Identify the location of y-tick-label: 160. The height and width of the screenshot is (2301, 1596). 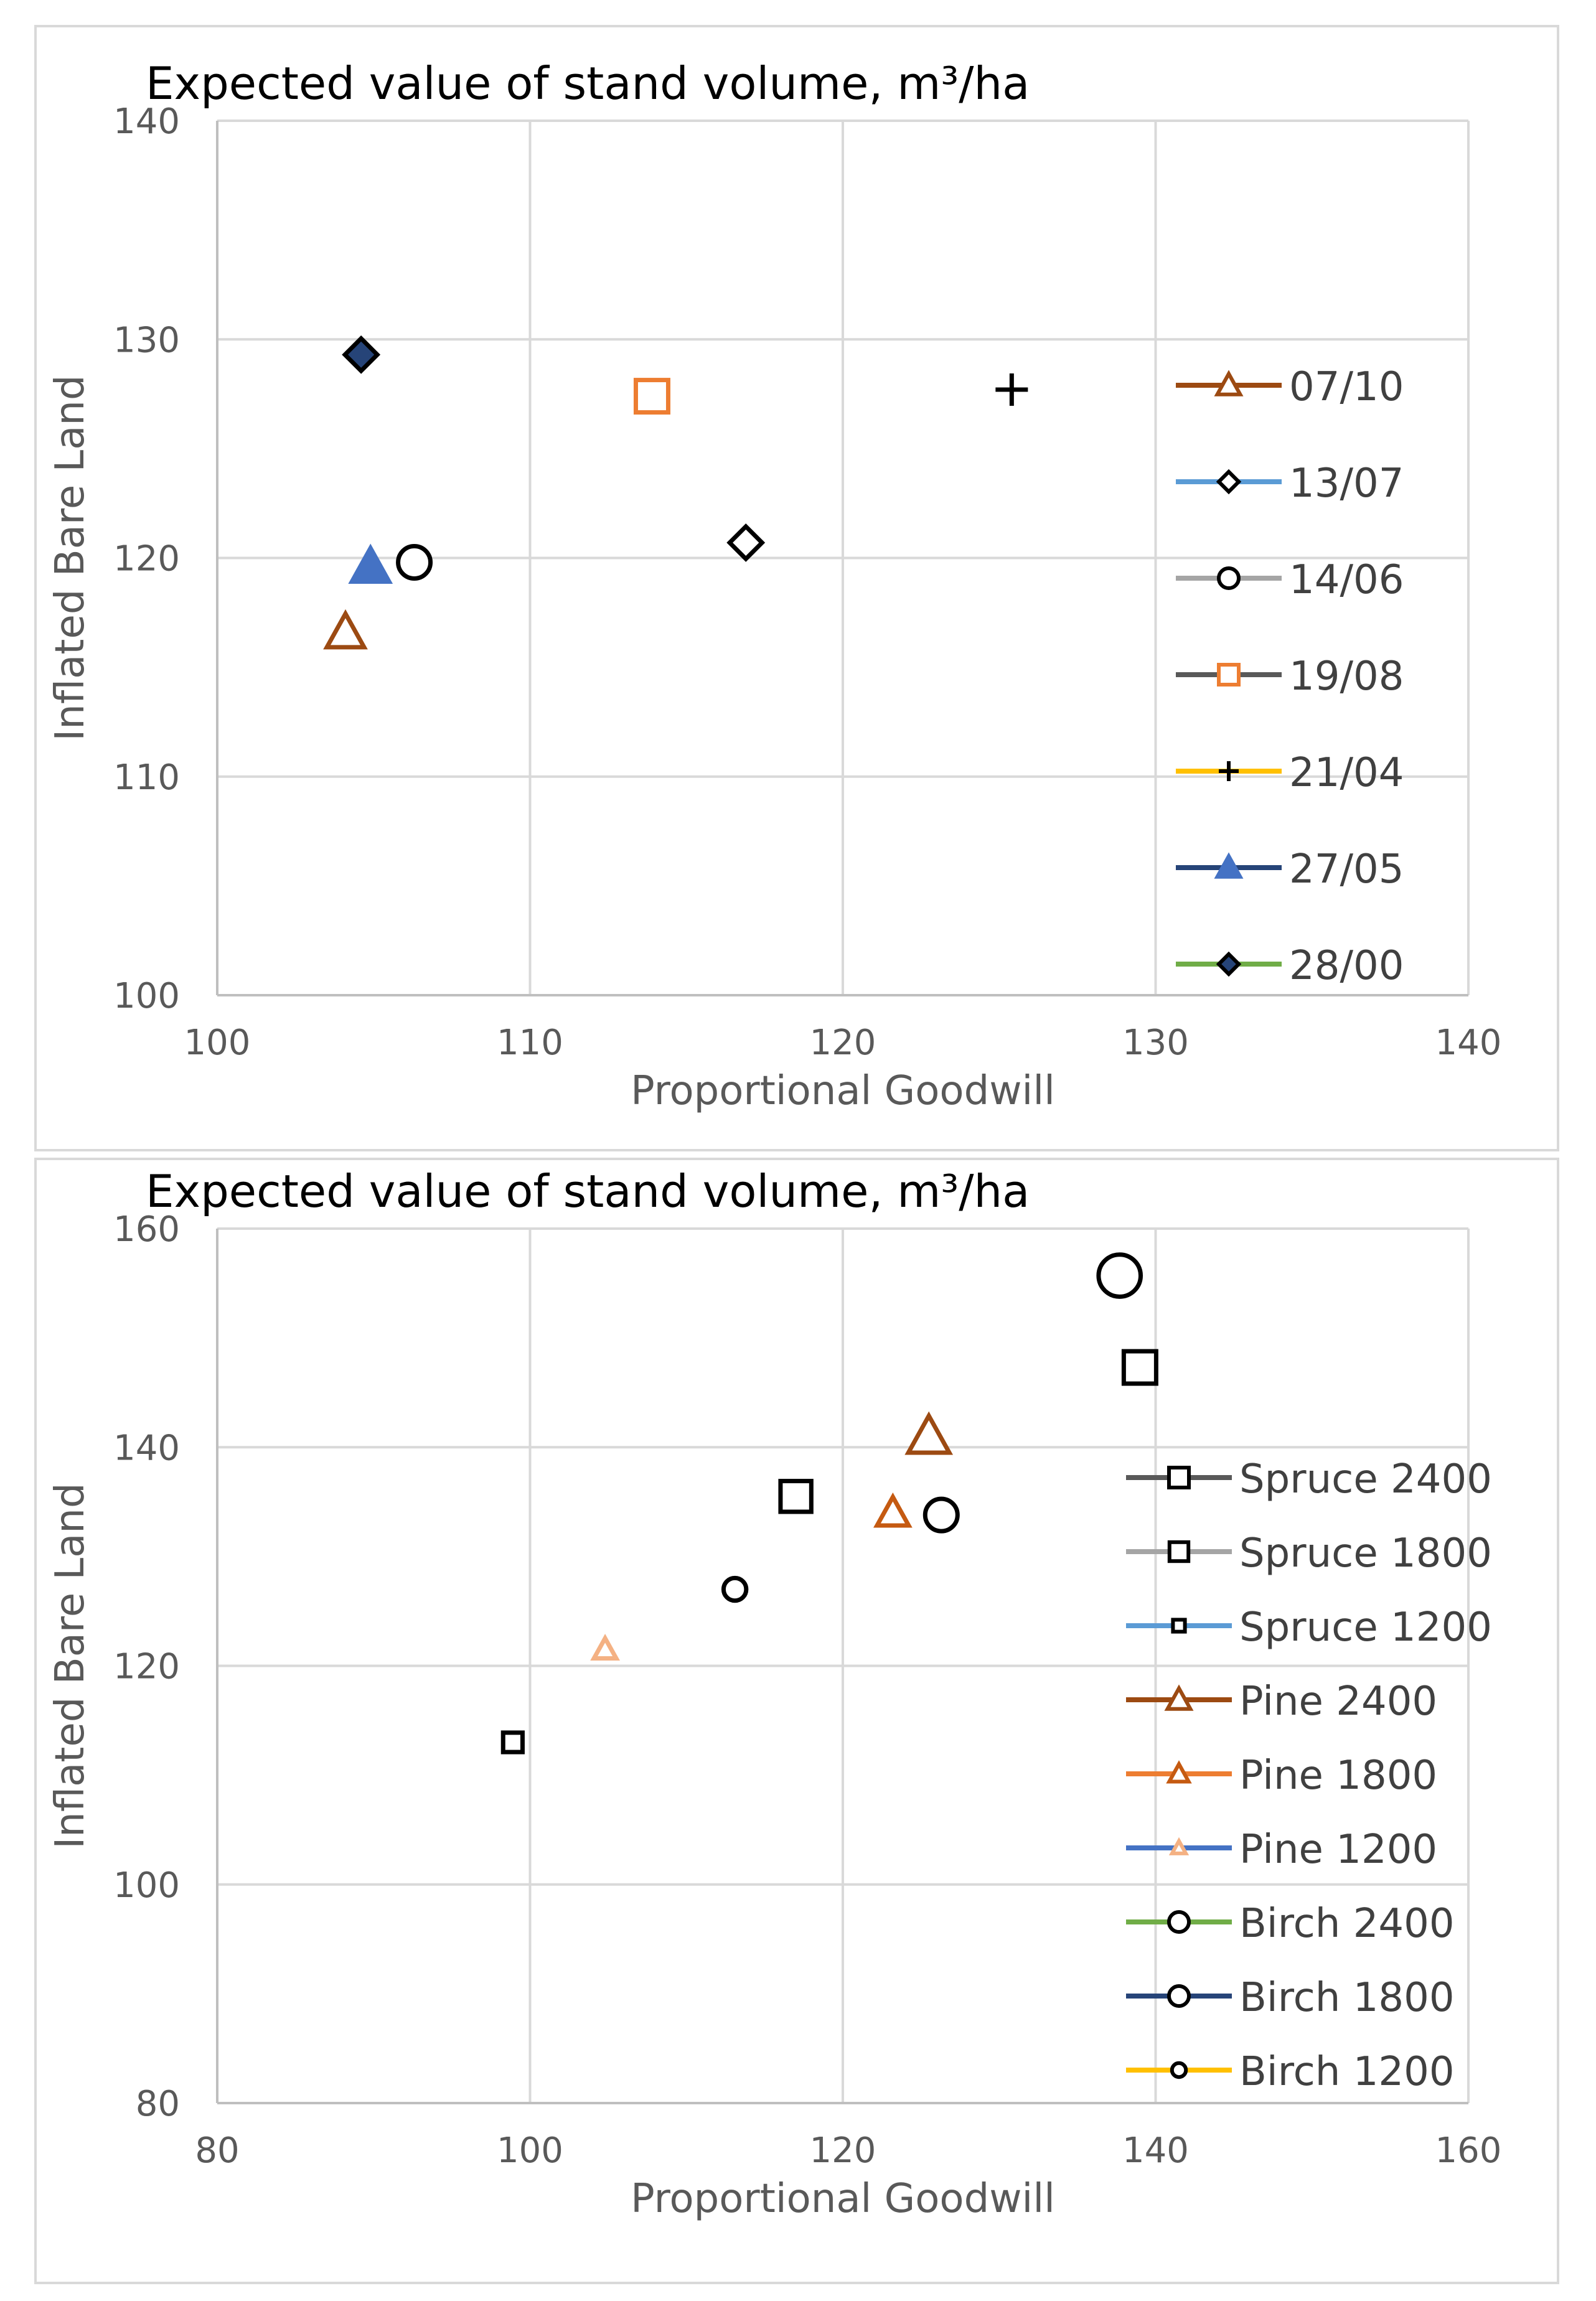
(146, 1229).